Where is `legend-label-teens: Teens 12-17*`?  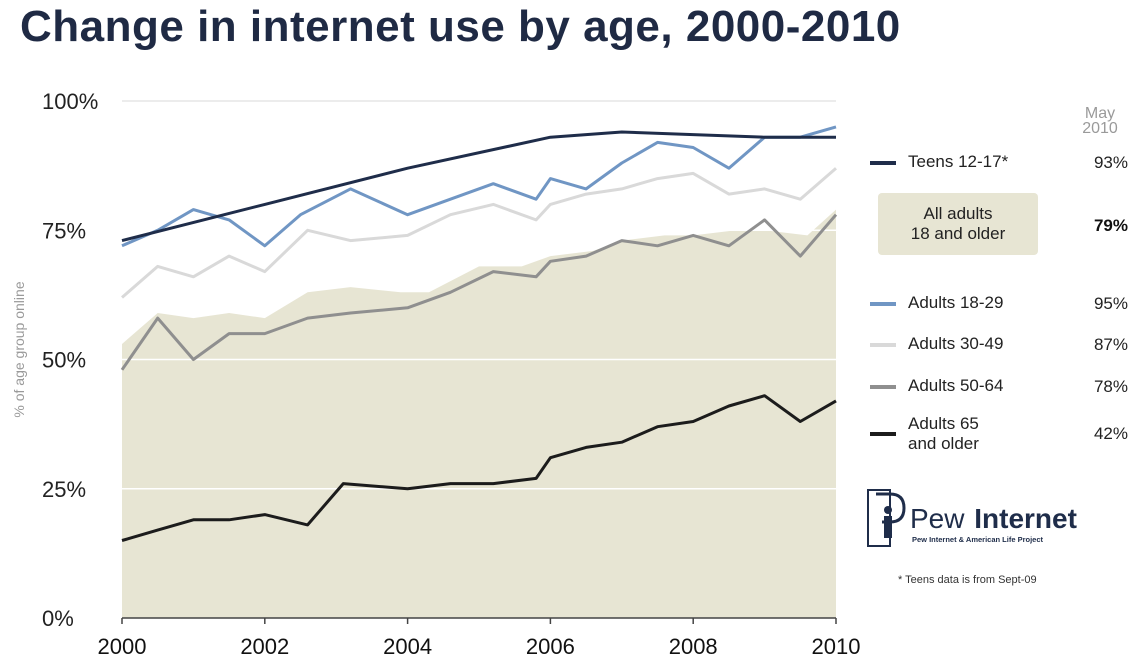 legend-label-teens: Teens 12-17* is located at coordinates (958, 161).